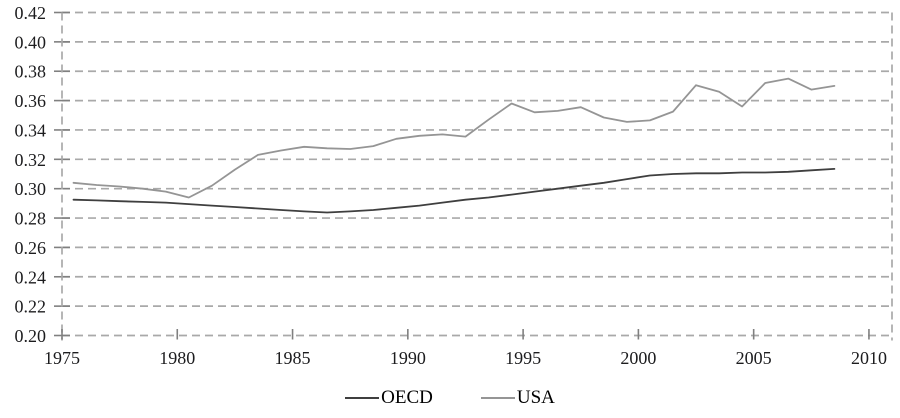 The image size is (900, 418). What do you see at coordinates (62, 358) in the screenshot?
I see `x-tick-label: 1975` at bounding box center [62, 358].